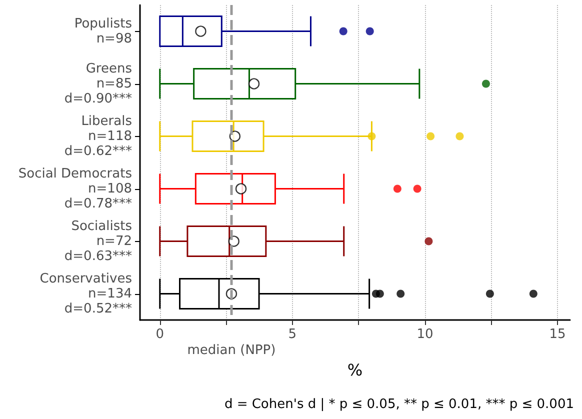  I want to click on y-tick-label: Populists n=98, so click(103, 31).